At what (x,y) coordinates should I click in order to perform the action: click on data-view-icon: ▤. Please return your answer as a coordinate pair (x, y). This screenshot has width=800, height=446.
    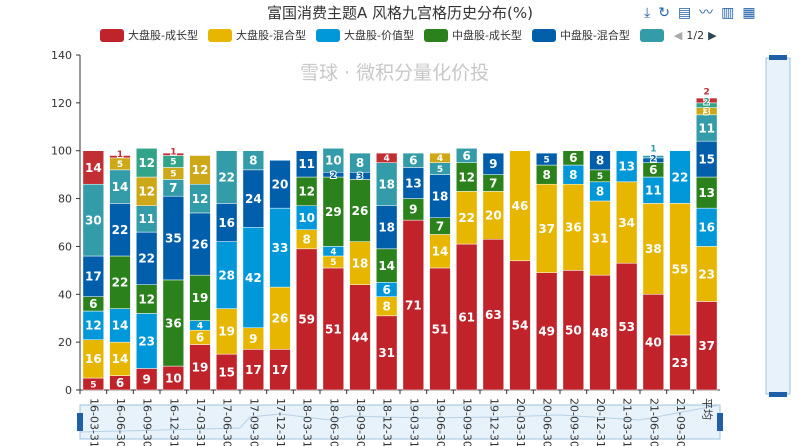
    Looking at the image, I should click on (684, 13).